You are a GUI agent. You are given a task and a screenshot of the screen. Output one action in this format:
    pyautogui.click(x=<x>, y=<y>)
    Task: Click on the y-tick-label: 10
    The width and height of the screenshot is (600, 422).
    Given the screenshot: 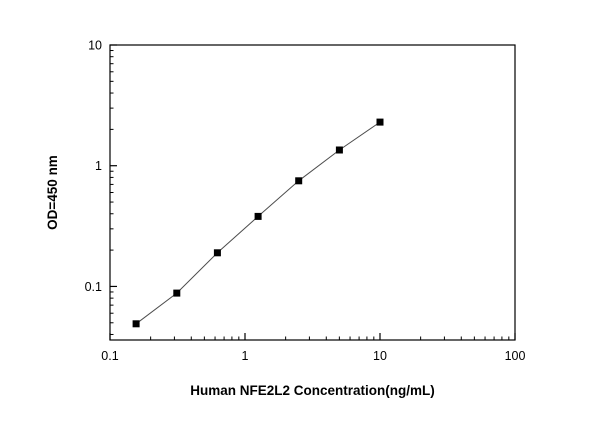 What is the action you would take?
    pyautogui.click(x=95, y=46)
    